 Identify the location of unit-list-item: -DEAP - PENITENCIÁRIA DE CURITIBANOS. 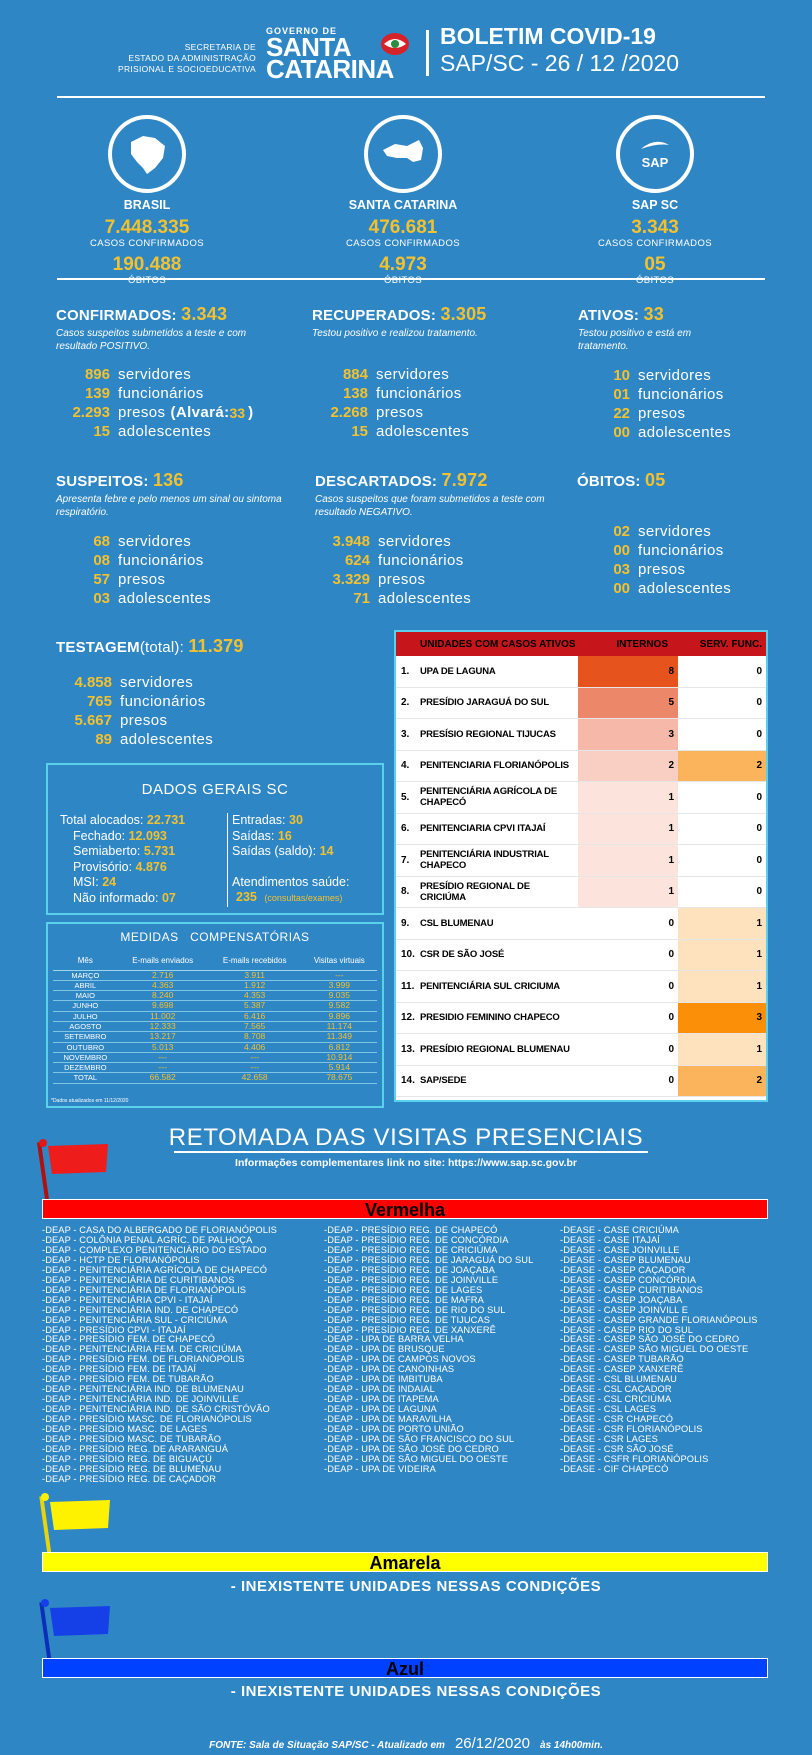
(138, 1279).